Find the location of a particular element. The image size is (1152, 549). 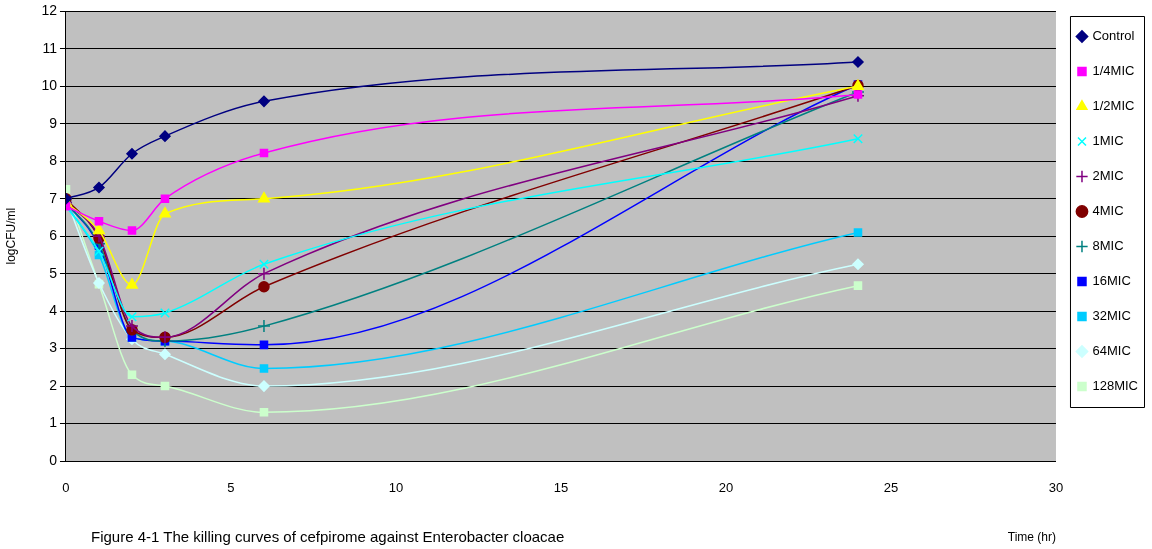

y-tick-label: 8 is located at coordinates (53, 160).